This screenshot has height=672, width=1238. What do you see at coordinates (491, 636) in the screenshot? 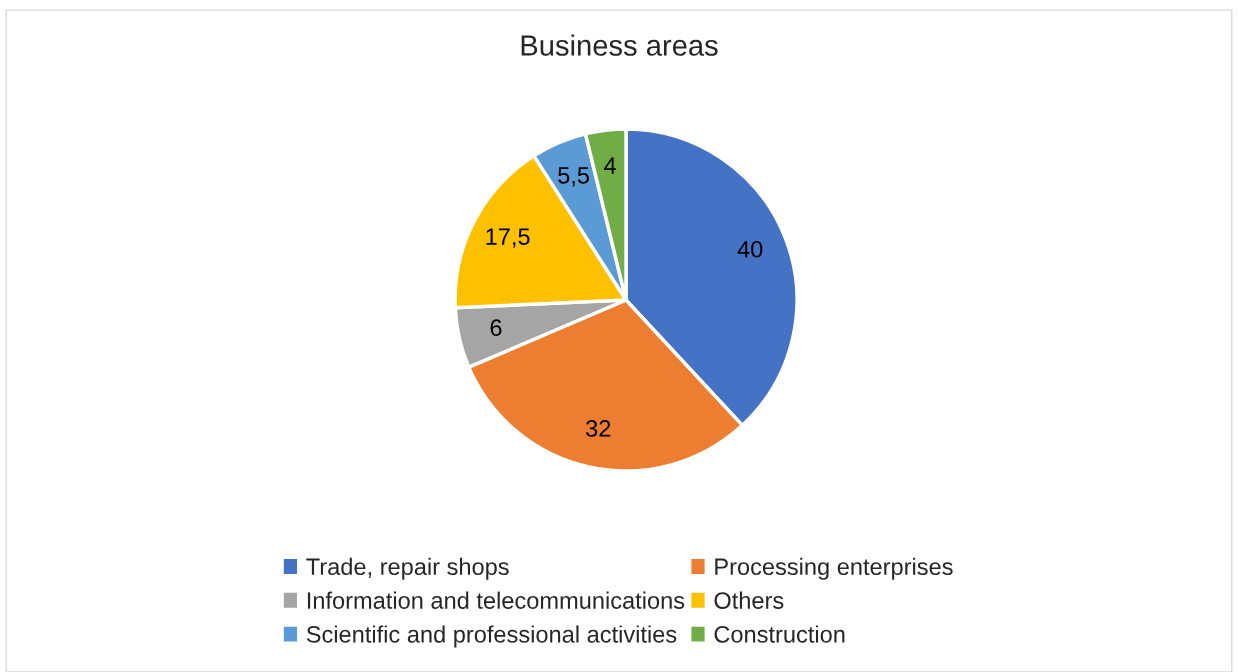
I see `legend-label: Scientific and professional activities` at bounding box center [491, 636].